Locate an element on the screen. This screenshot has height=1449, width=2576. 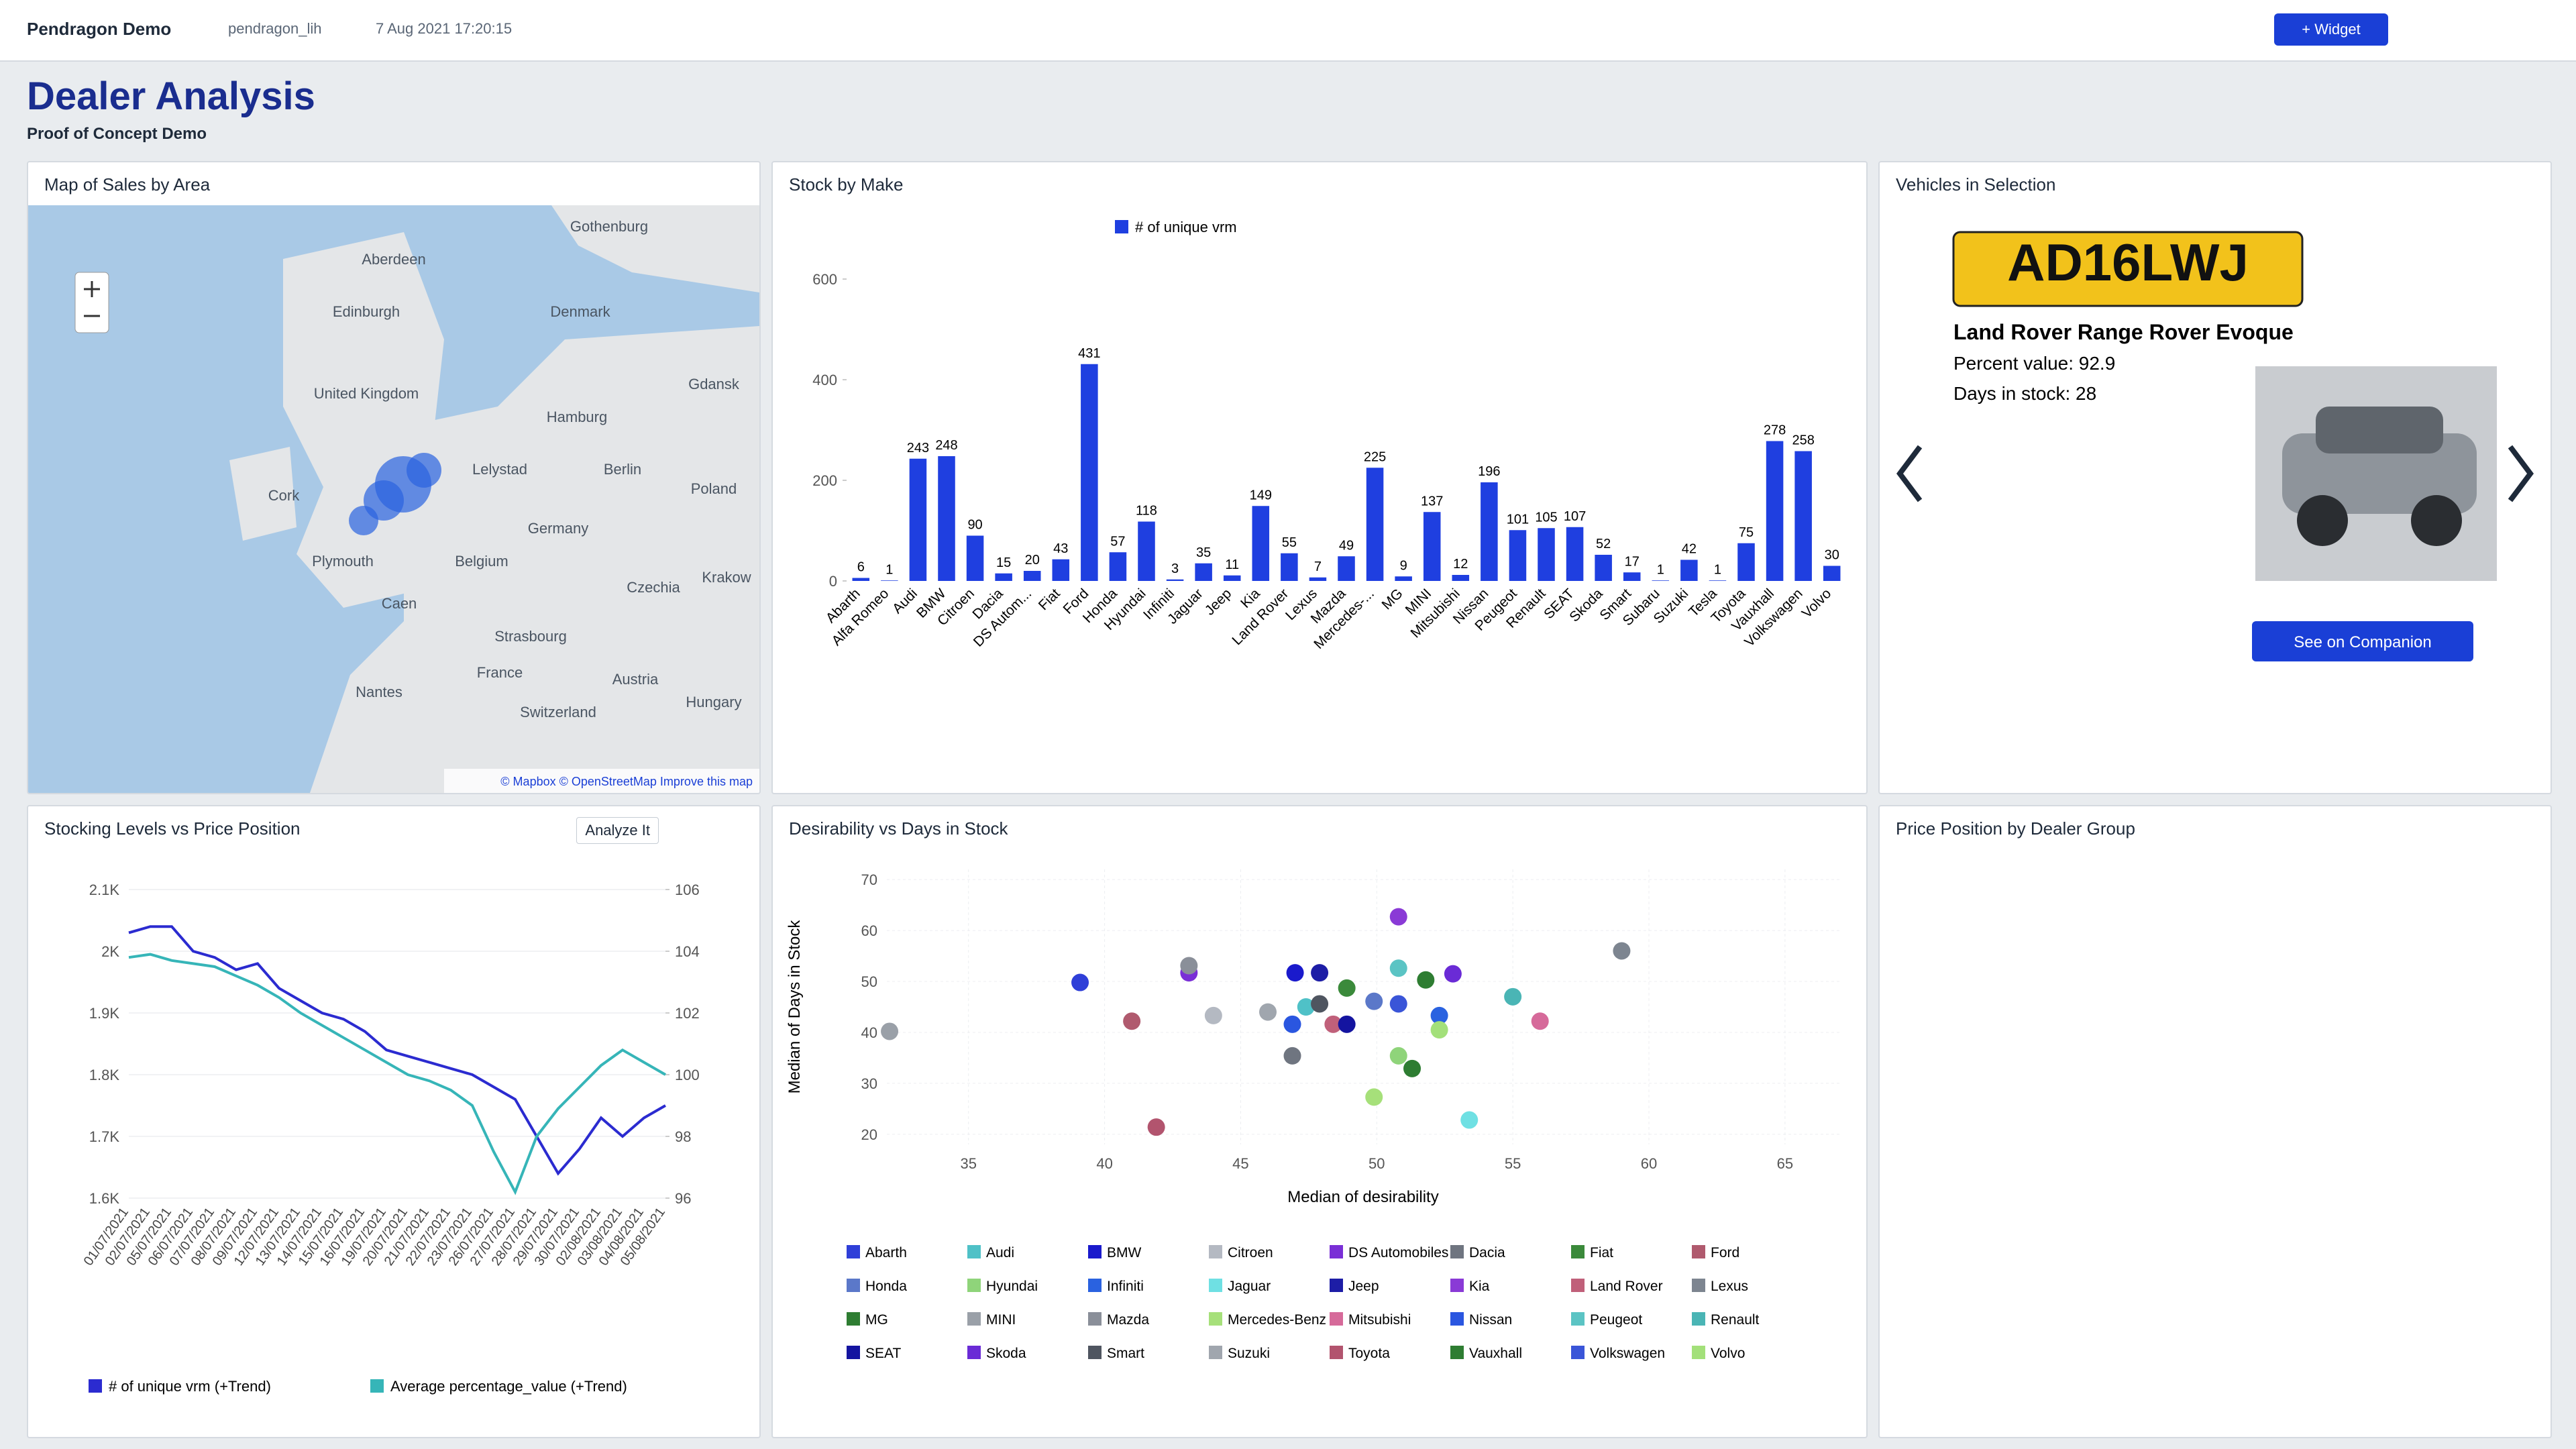
x-tick-label: Volvo is located at coordinates (1817, 603).